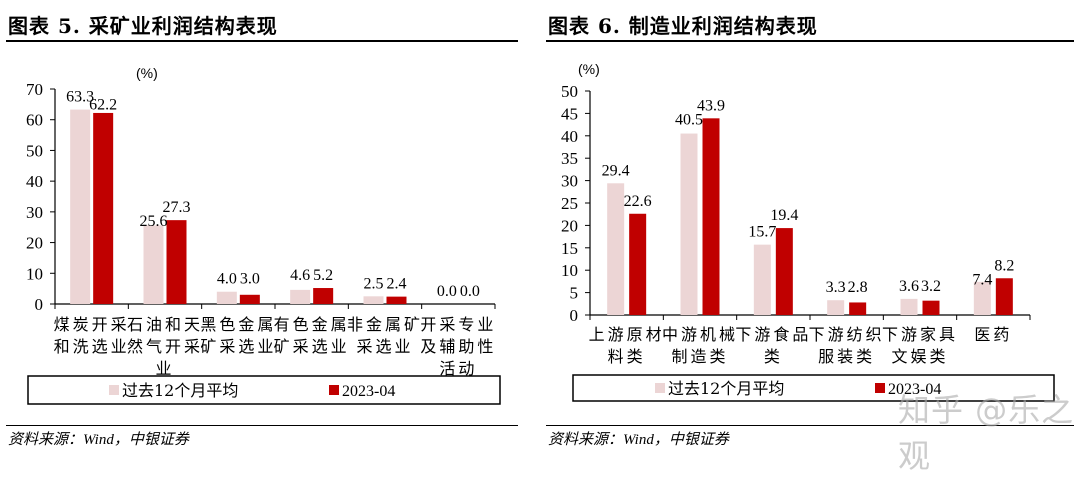  I want to click on data-label-avg: 3.6, so click(909, 286).